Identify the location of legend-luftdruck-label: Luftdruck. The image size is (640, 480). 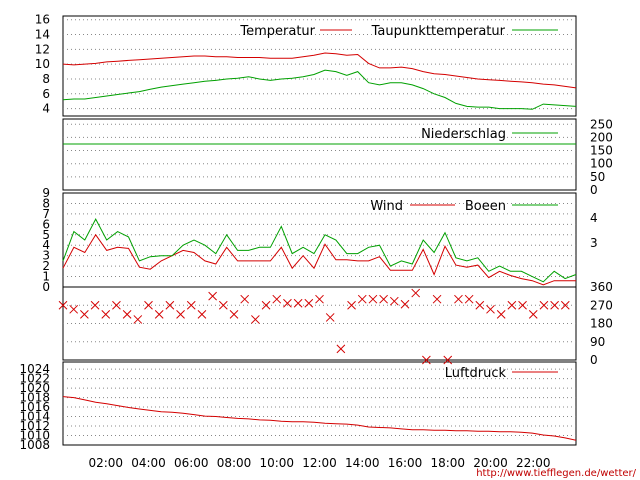
(476, 373).